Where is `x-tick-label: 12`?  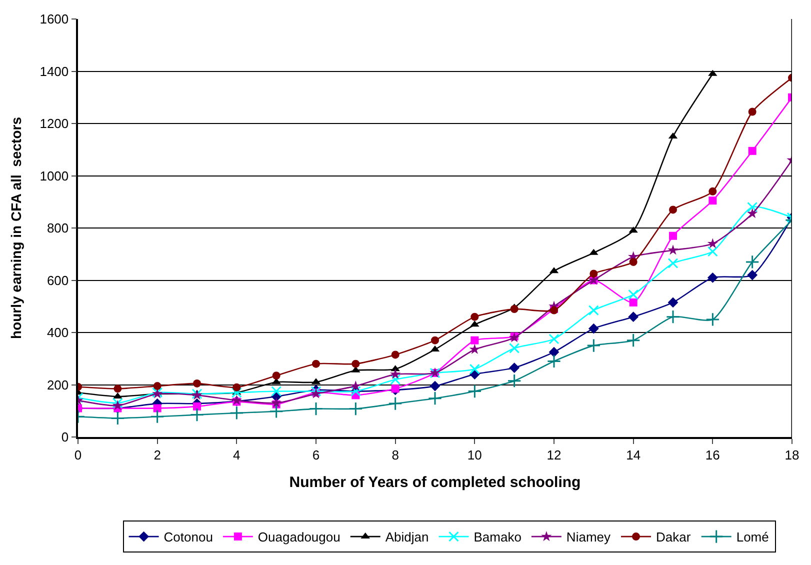
x-tick-label: 12 is located at coordinates (554, 454).